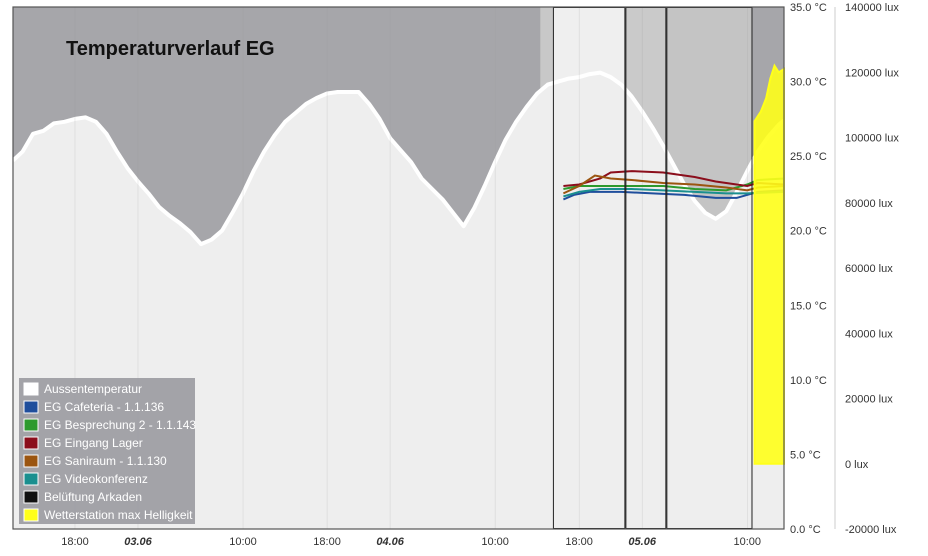 The width and height of the screenshot is (928, 556). What do you see at coordinates (93, 497) in the screenshot?
I see `legend-label: Belüftung Arkaden` at bounding box center [93, 497].